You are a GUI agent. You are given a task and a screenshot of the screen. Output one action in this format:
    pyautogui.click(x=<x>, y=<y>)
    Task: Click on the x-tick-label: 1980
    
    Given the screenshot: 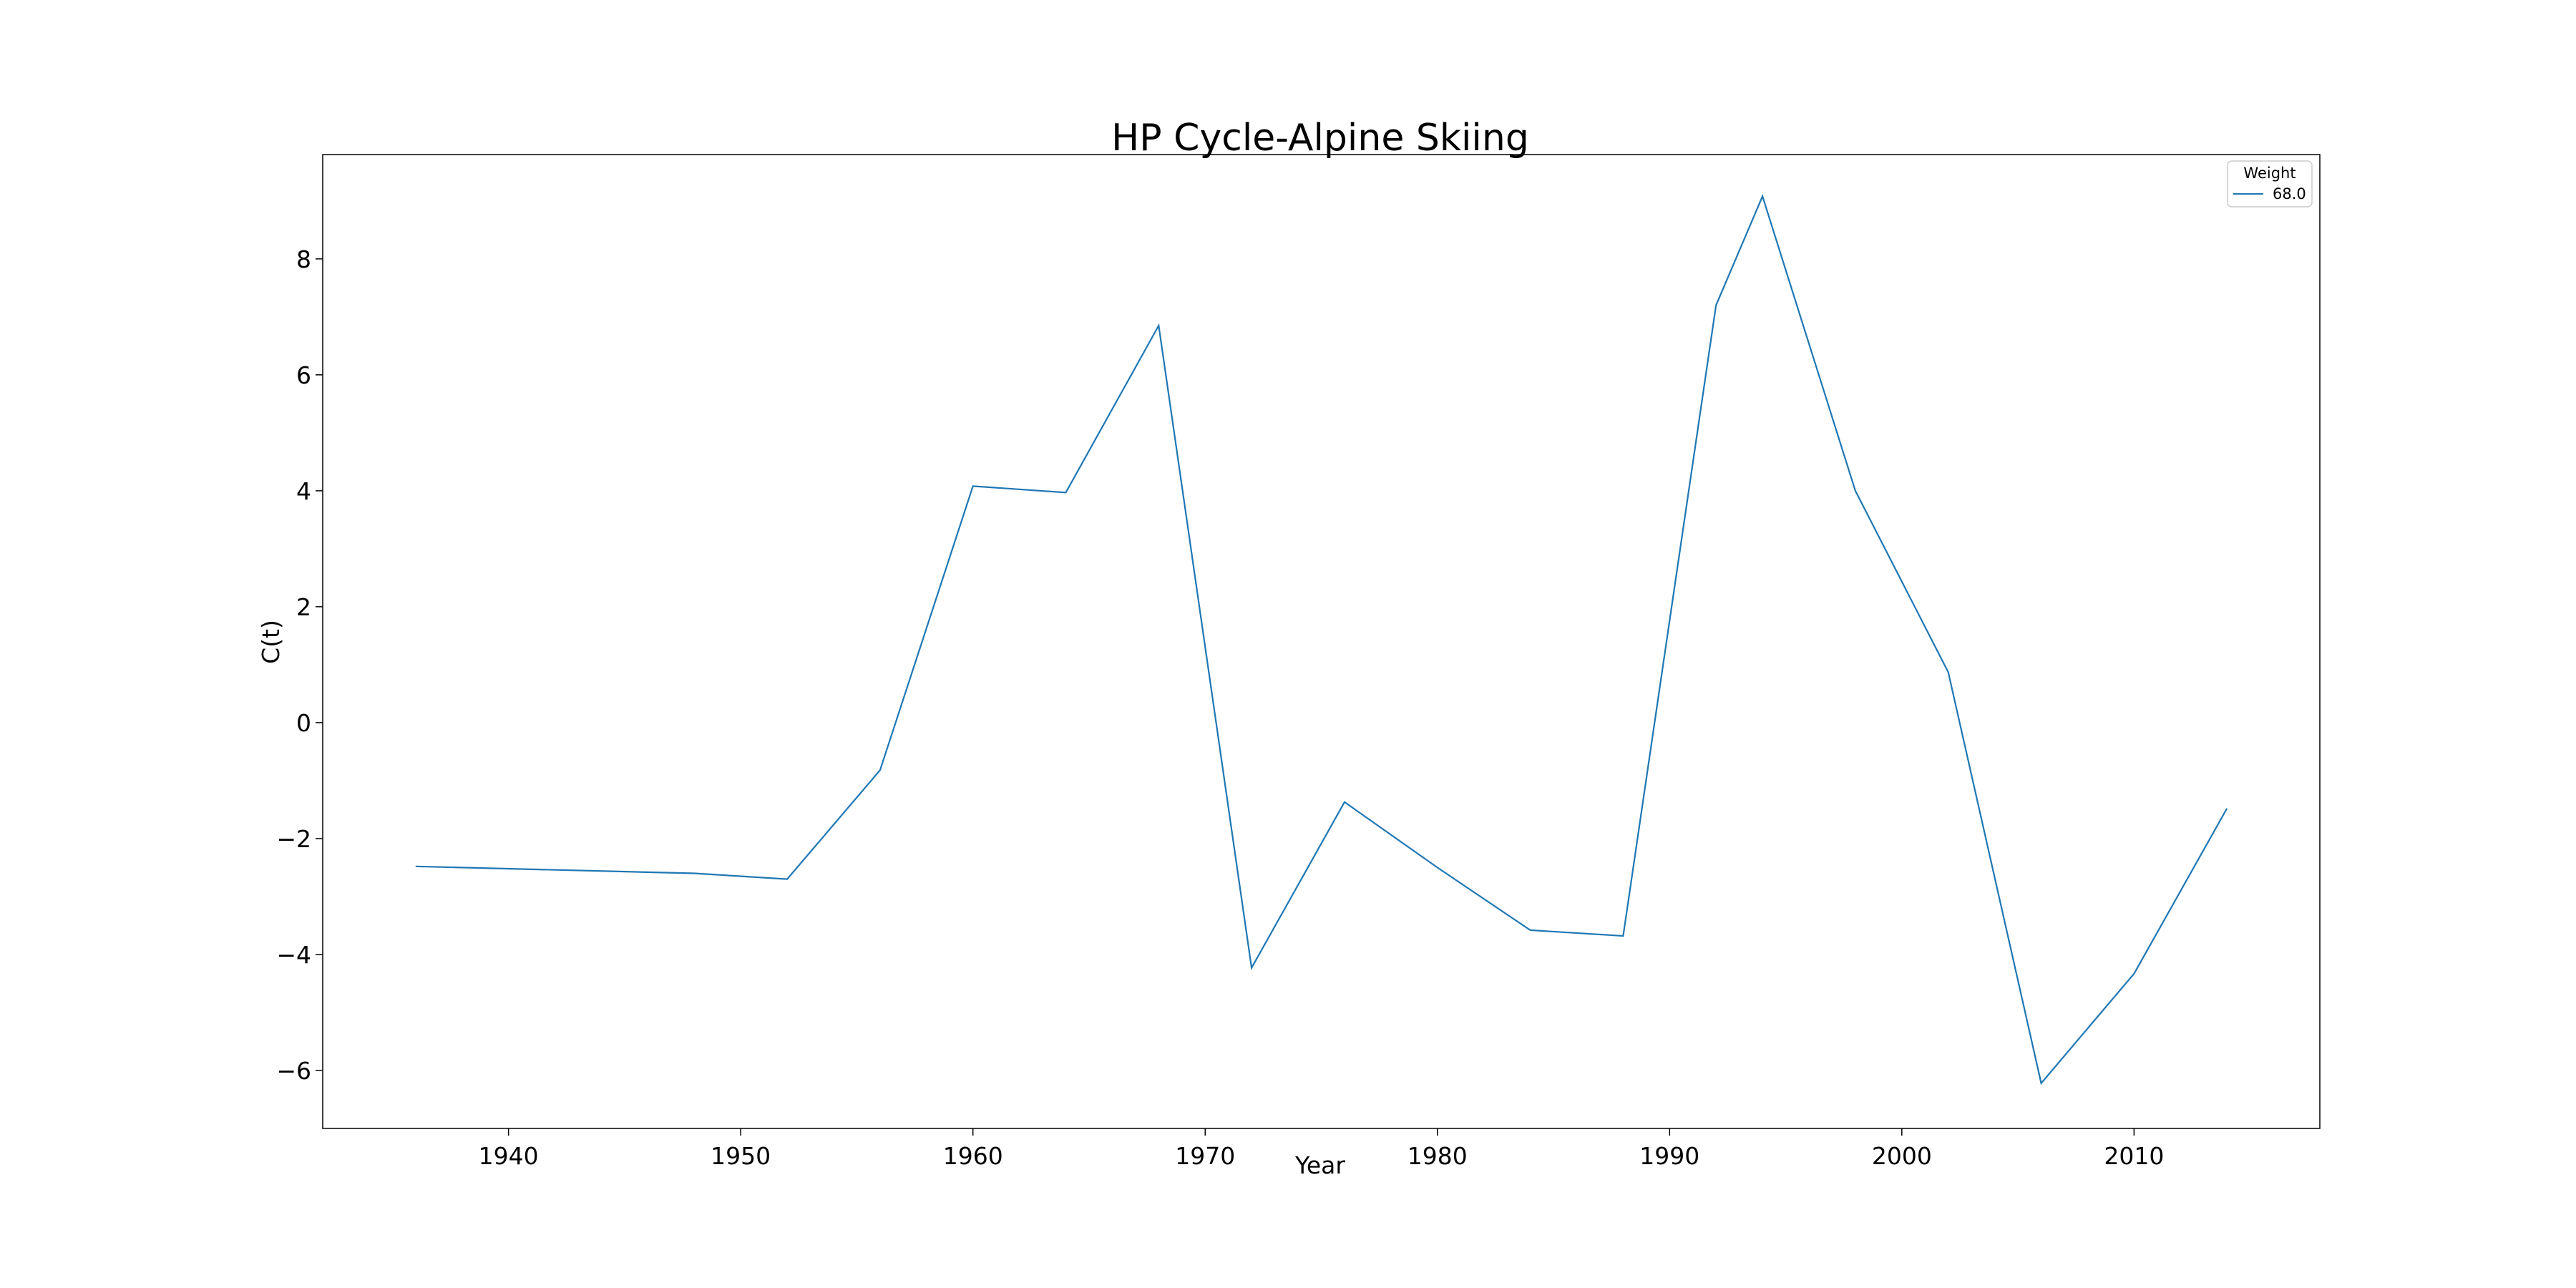 What is the action you would take?
    pyautogui.click(x=1437, y=1156)
    